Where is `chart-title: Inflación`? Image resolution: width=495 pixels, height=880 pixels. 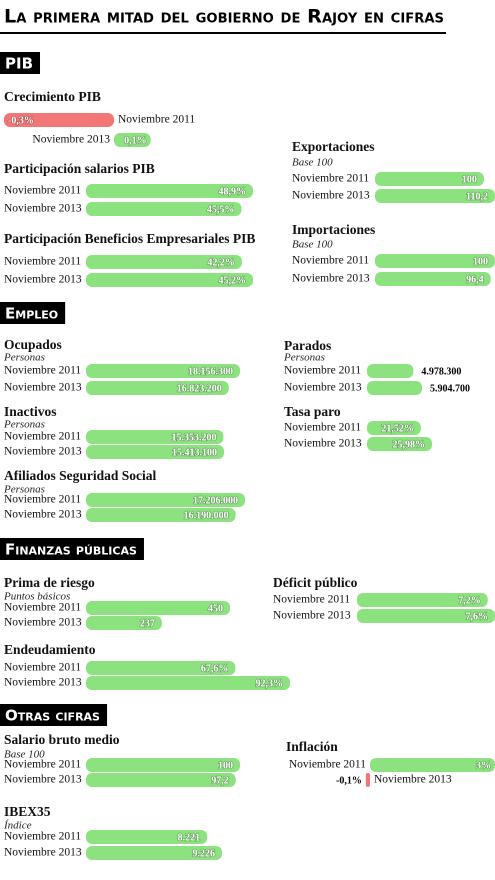 chart-title: Inflación is located at coordinates (312, 746).